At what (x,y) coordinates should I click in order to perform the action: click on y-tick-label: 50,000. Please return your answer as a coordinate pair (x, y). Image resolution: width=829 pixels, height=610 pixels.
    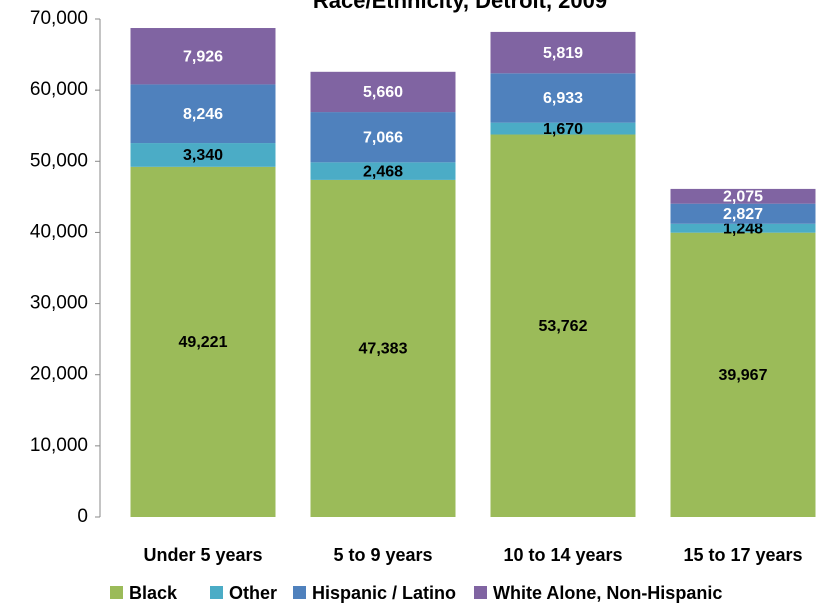
    Looking at the image, I should click on (59, 160).